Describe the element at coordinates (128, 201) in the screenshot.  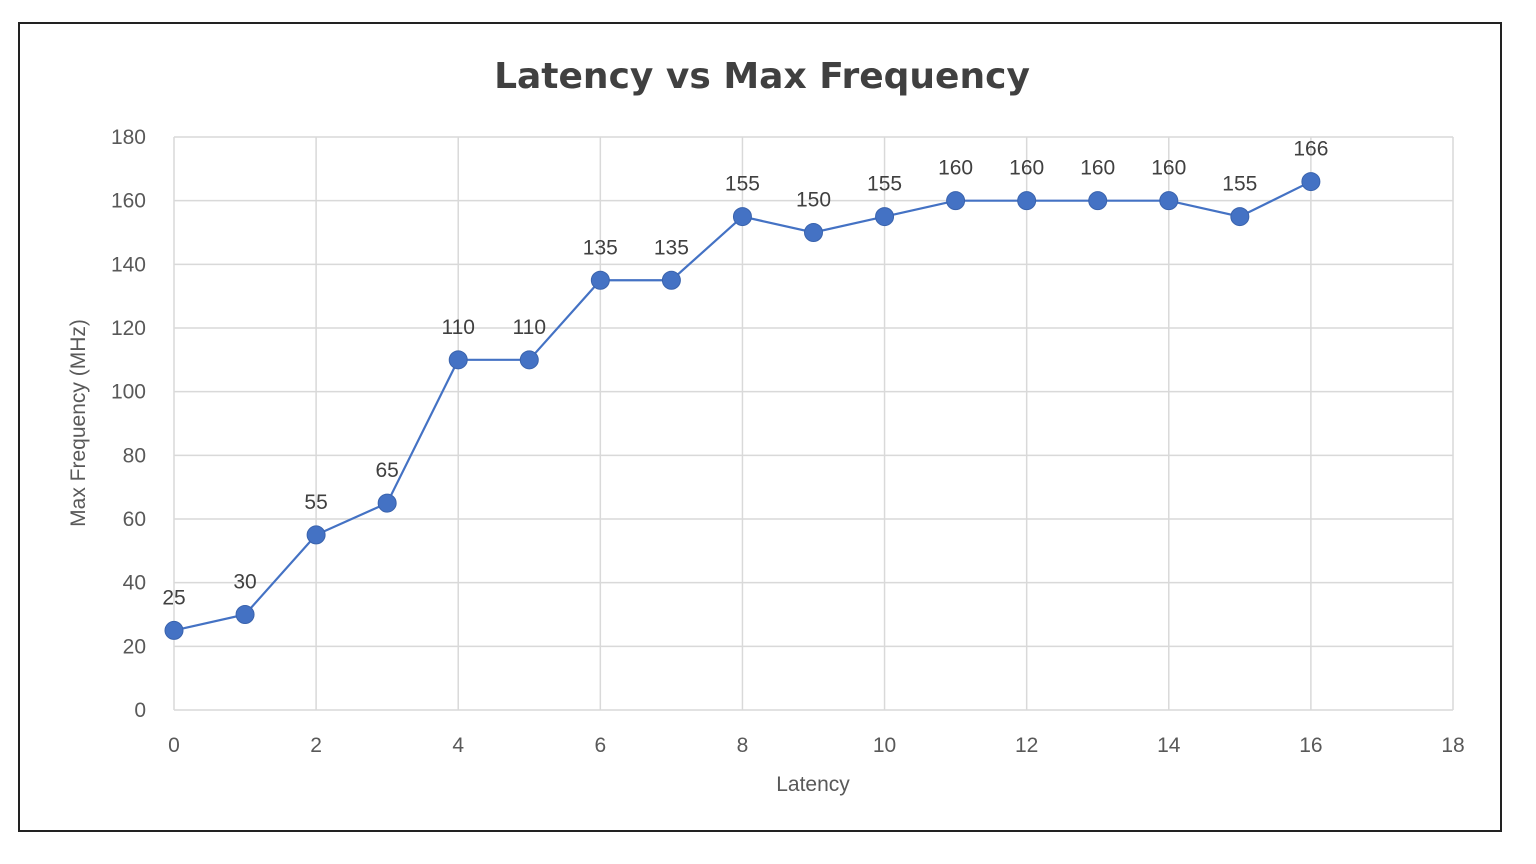
I see `y-tick-label: 160` at that location.